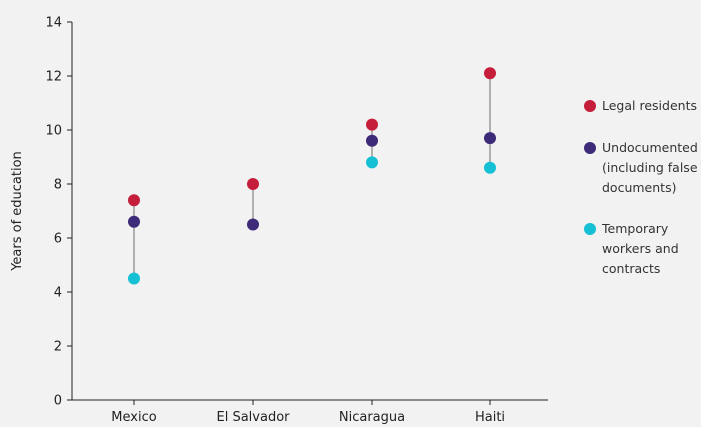  Describe the element at coordinates (650, 147) in the screenshot. I see `legend-label: Undocumented` at that location.